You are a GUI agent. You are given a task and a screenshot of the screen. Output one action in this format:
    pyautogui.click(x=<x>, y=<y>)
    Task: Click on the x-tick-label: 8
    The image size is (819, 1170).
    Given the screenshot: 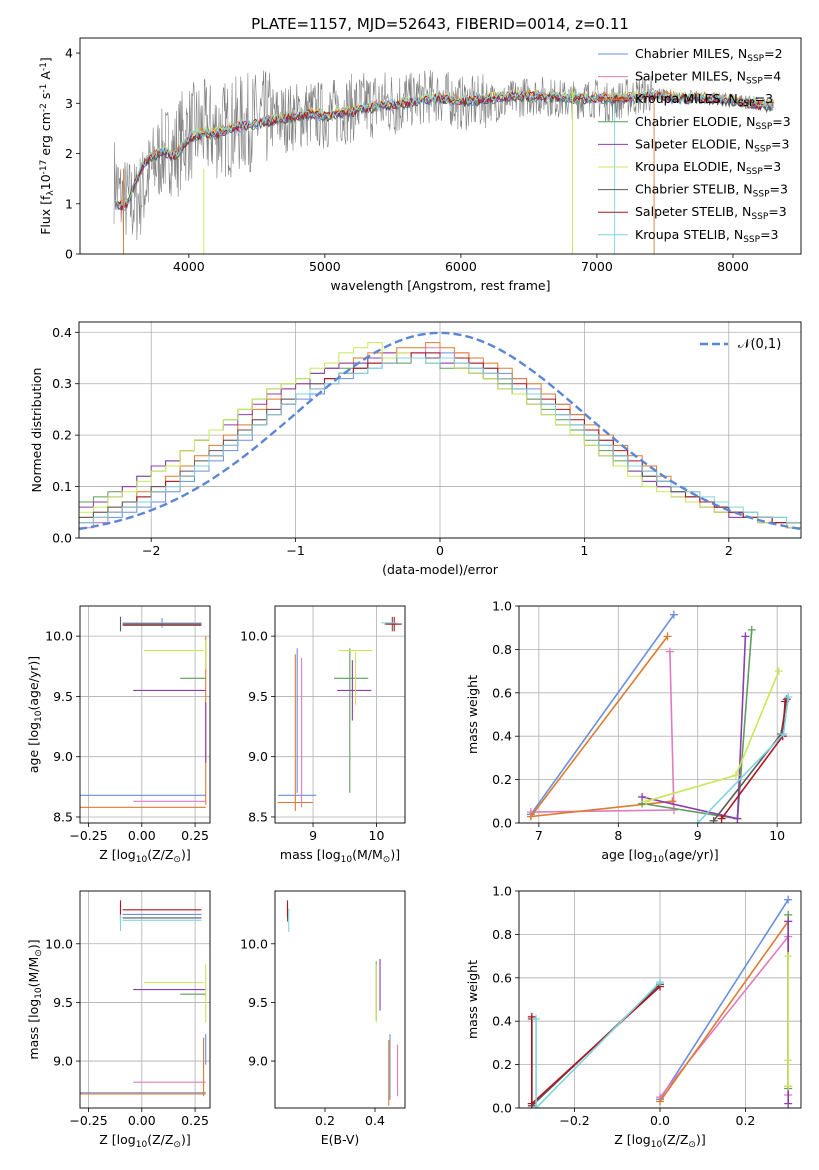 What is the action you would take?
    pyautogui.click(x=618, y=835)
    